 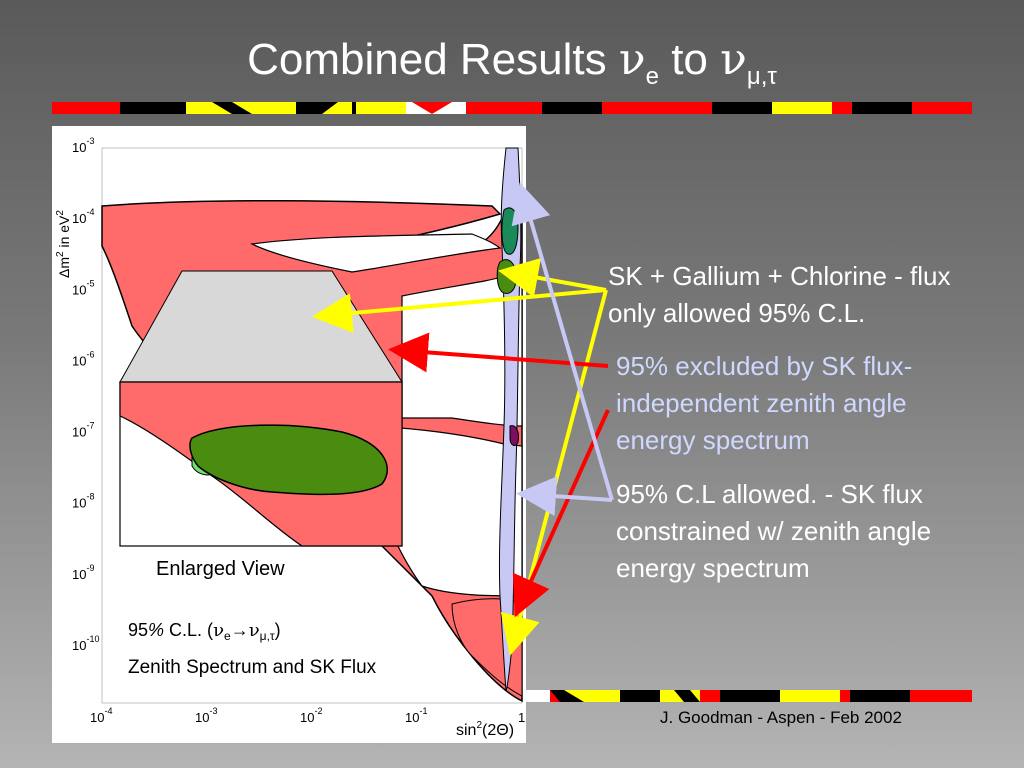 I want to click on title-nu-symbol: ν, so click(x=632, y=59).